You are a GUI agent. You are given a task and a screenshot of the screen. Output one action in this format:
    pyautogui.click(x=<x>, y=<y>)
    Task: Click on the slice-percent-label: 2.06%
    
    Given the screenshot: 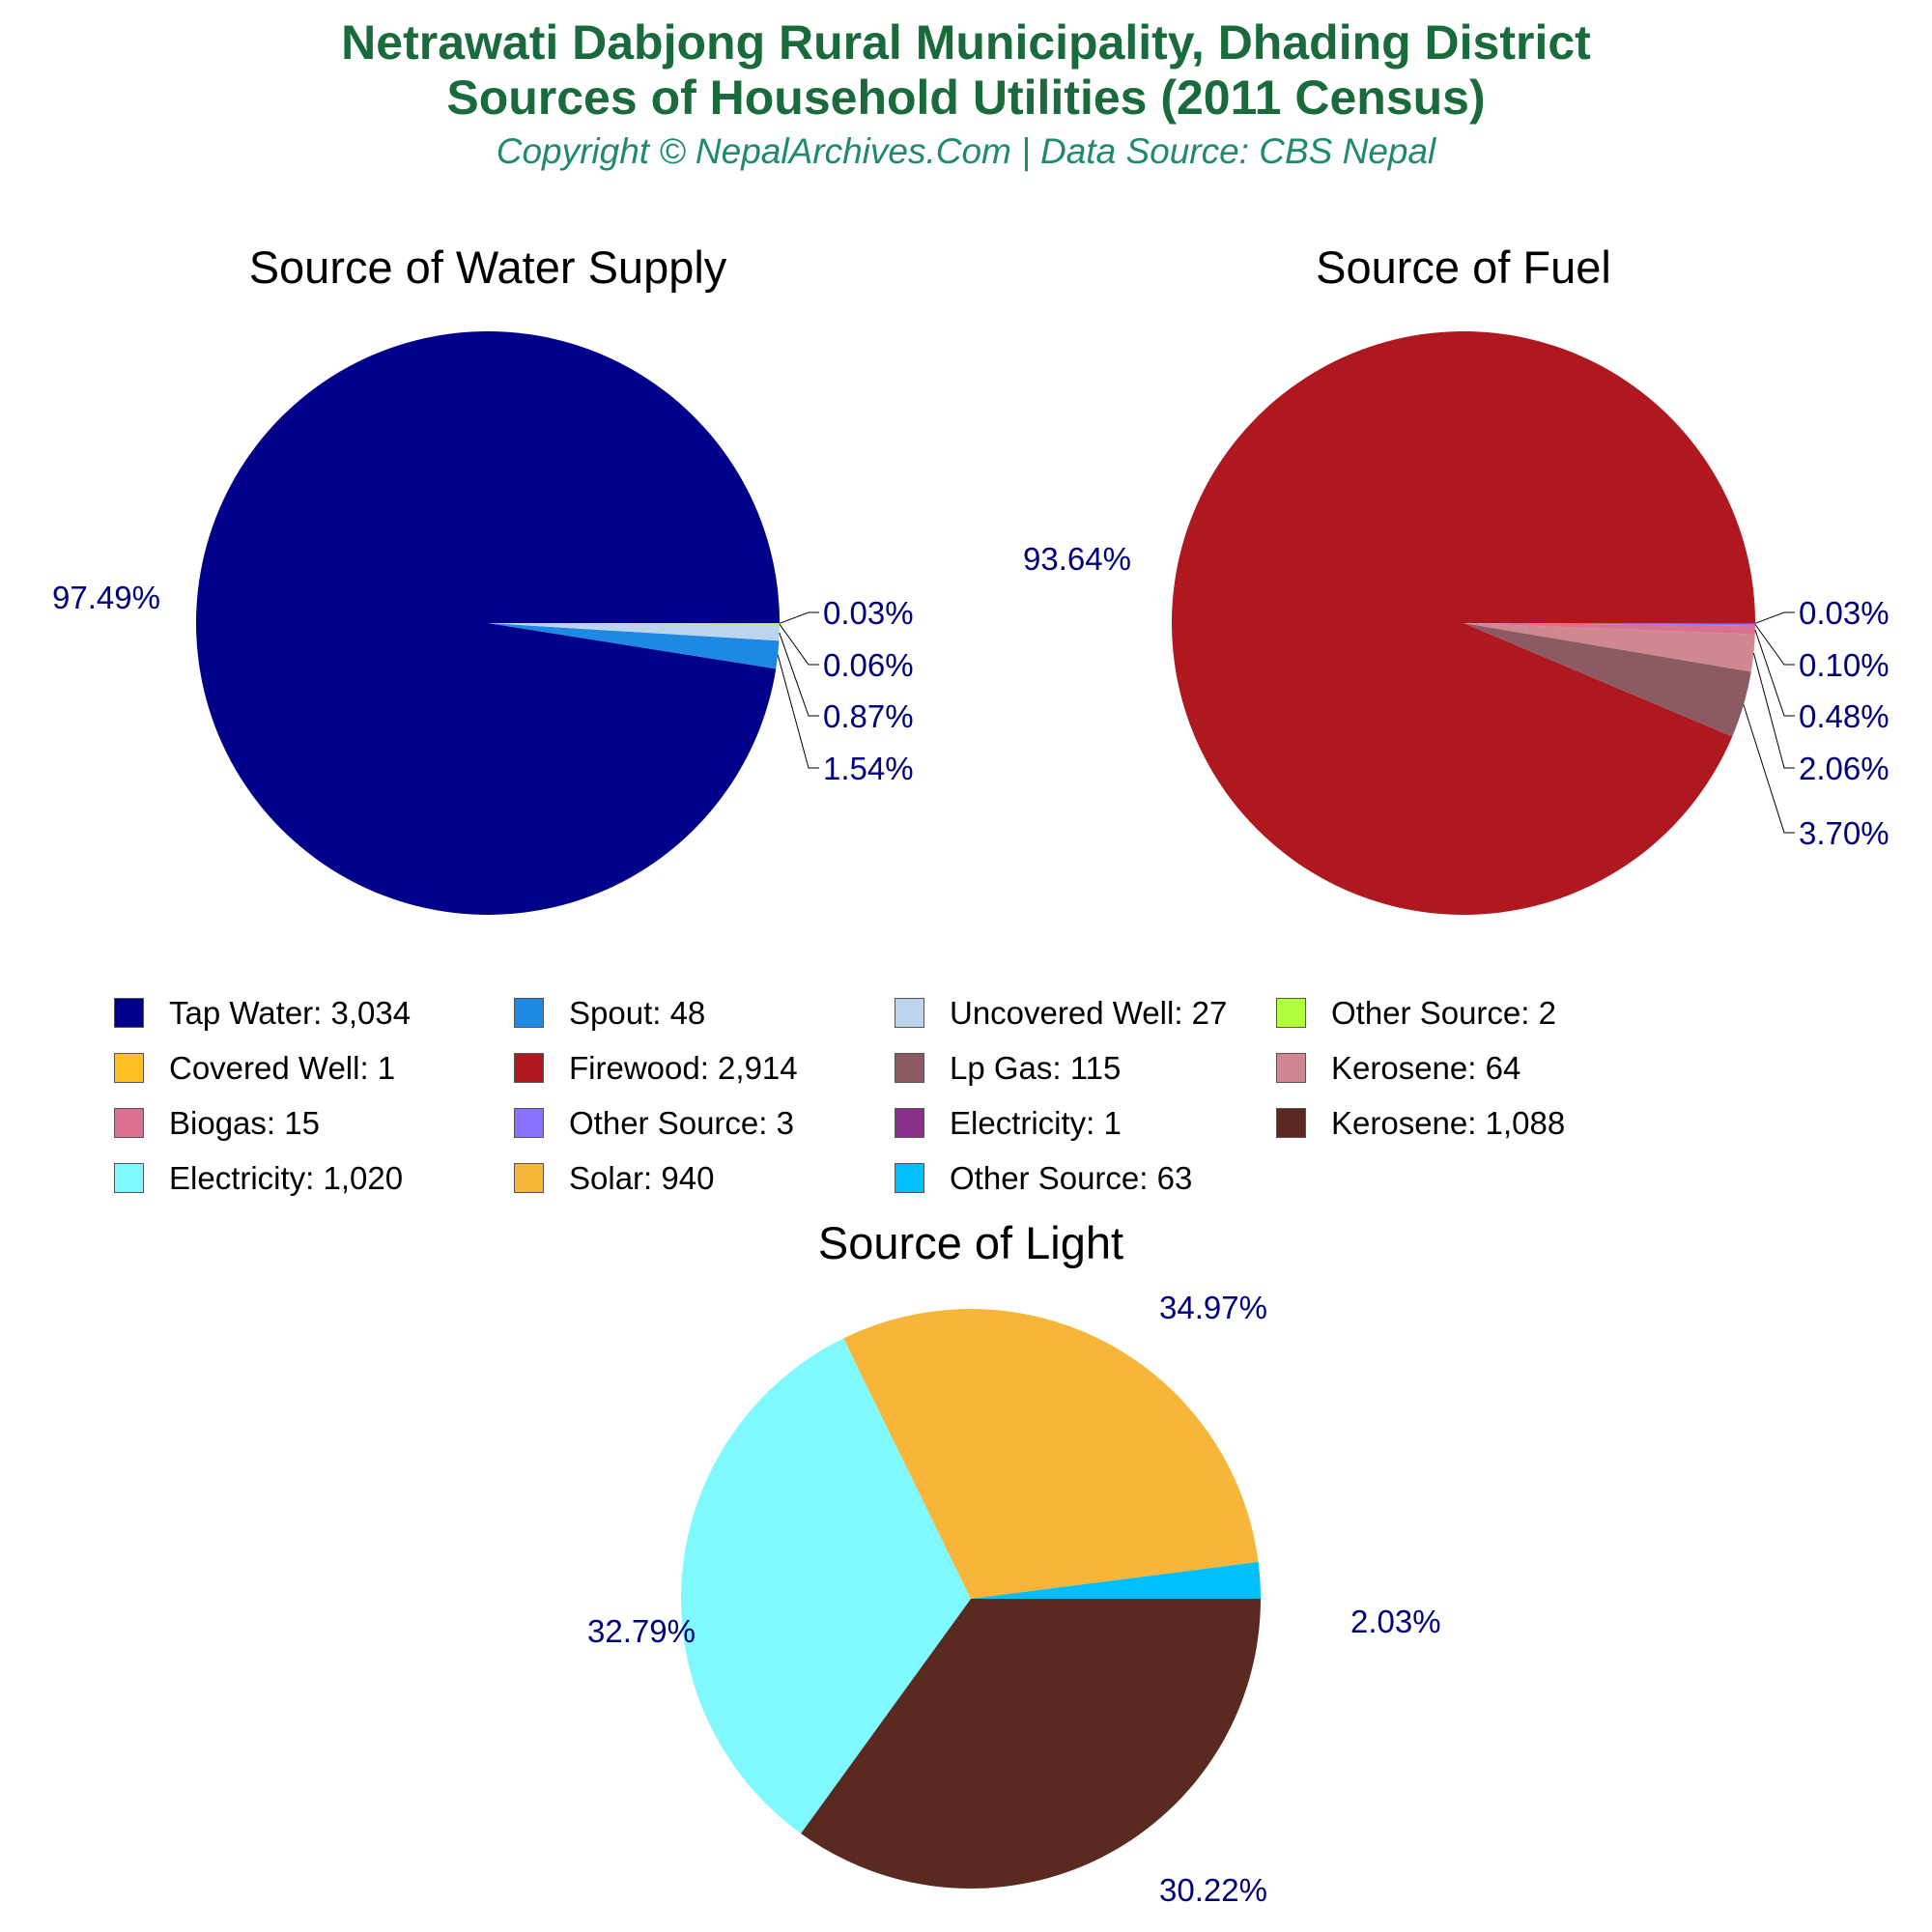 What is the action you would take?
    pyautogui.click(x=1844, y=768)
    